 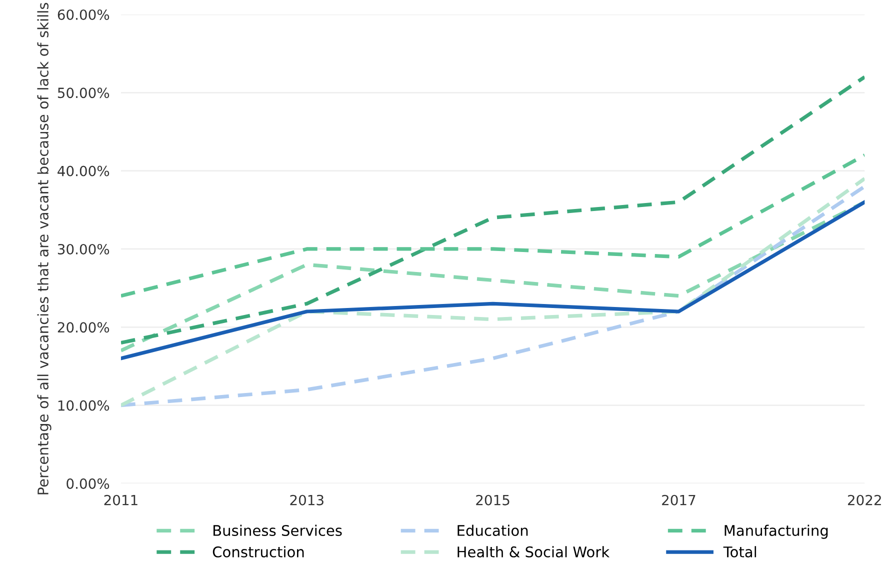 What do you see at coordinates (278, 530) in the screenshot?
I see `legend-label: Business Services` at bounding box center [278, 530].